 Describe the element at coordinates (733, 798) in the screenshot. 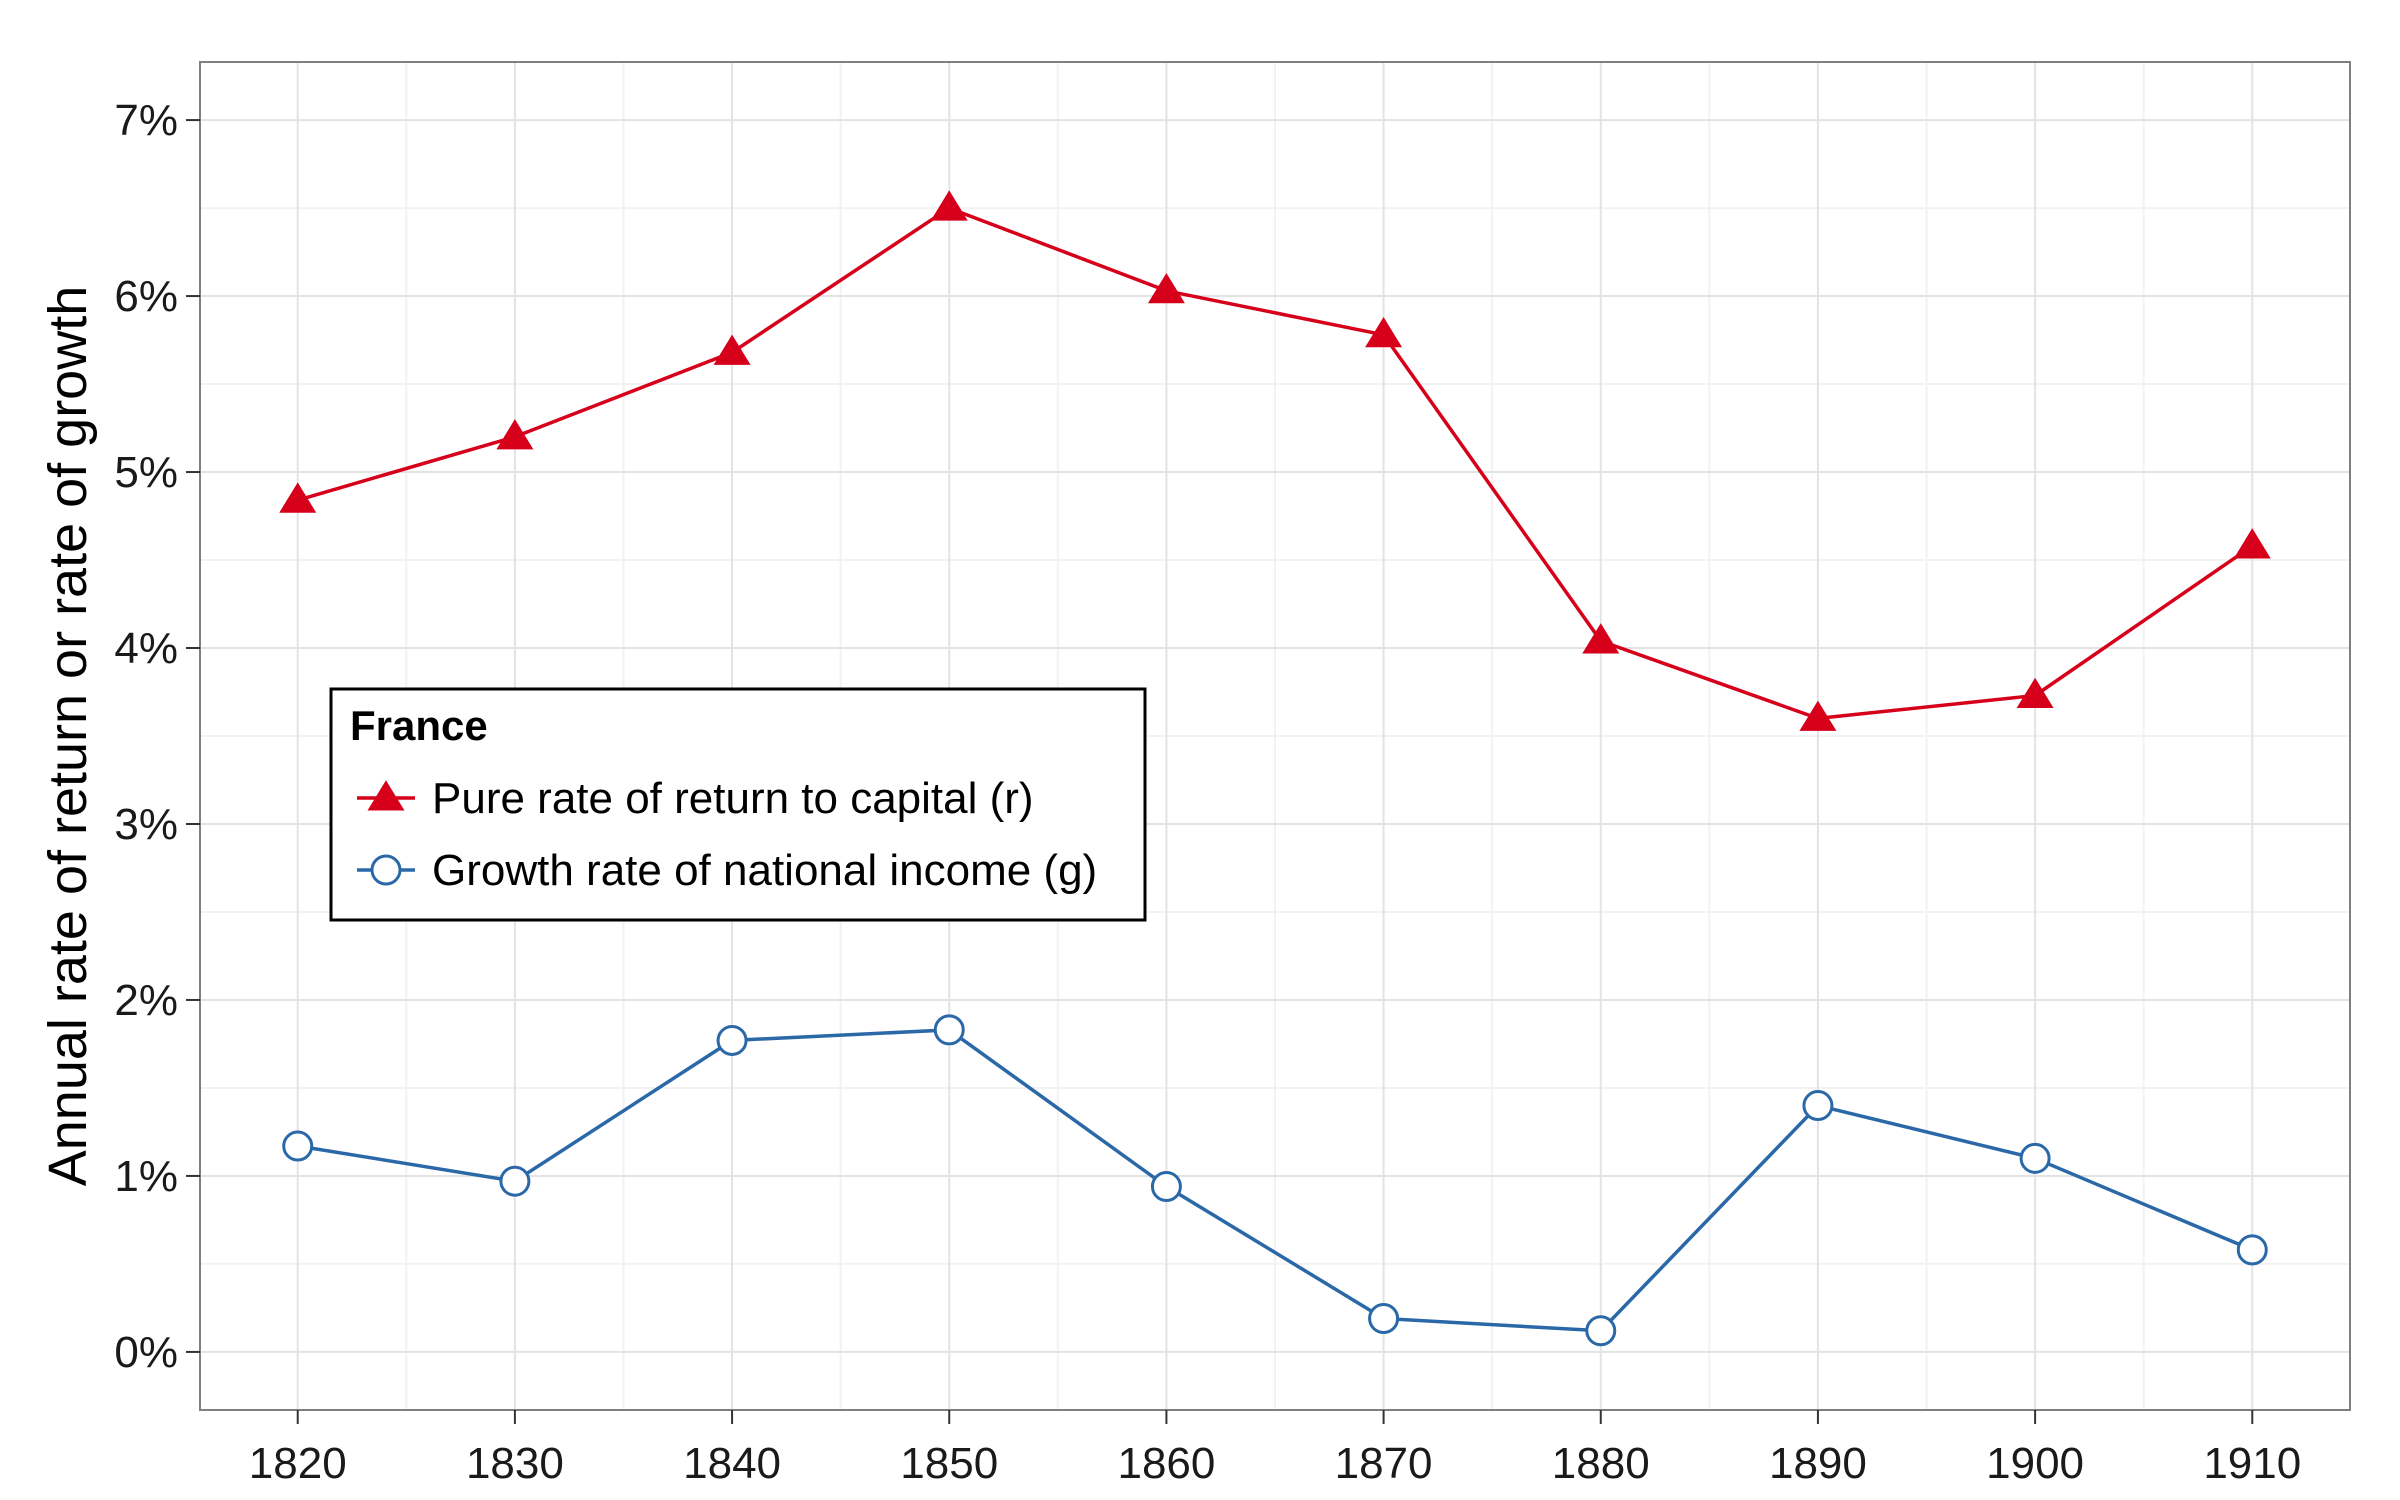

I see `legend-item-label: Pure rate of return to capital (r)` at that location.